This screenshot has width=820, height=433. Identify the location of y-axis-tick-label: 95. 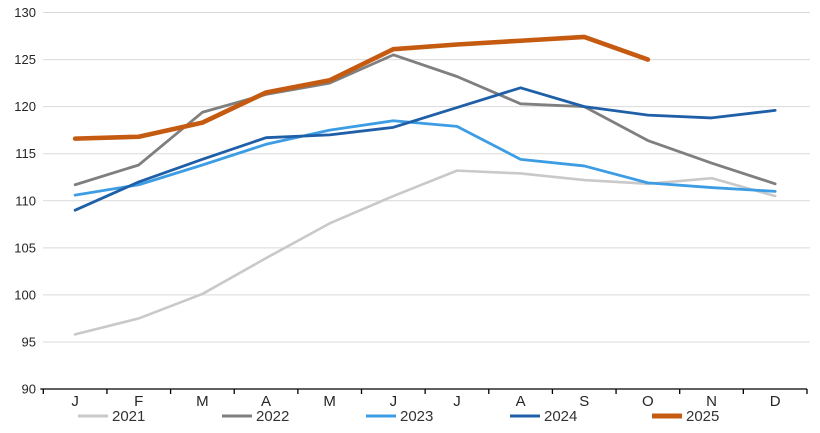
(29, 341).